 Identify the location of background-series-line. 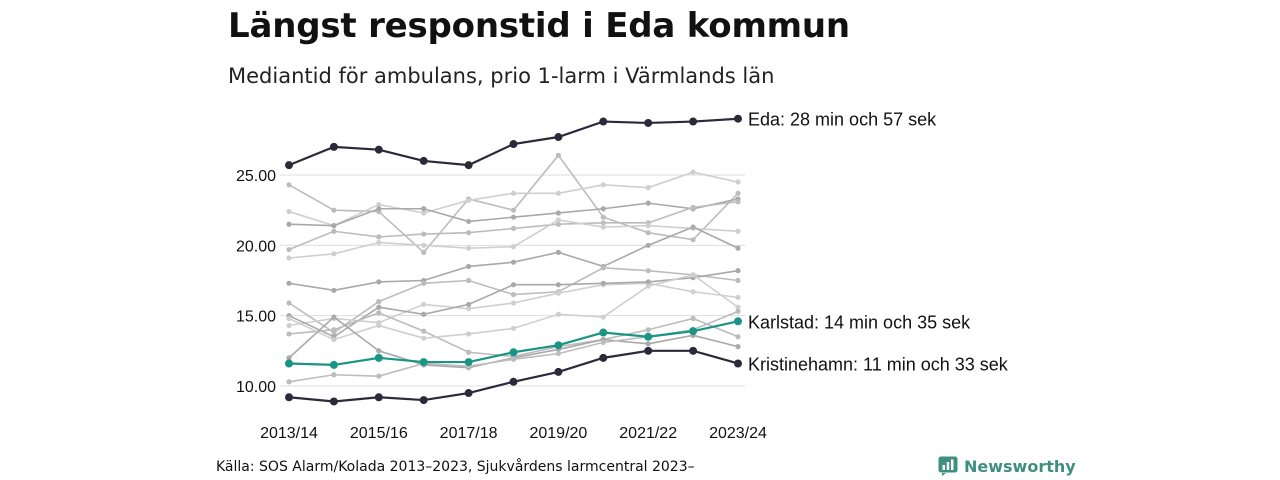
(513, 203).